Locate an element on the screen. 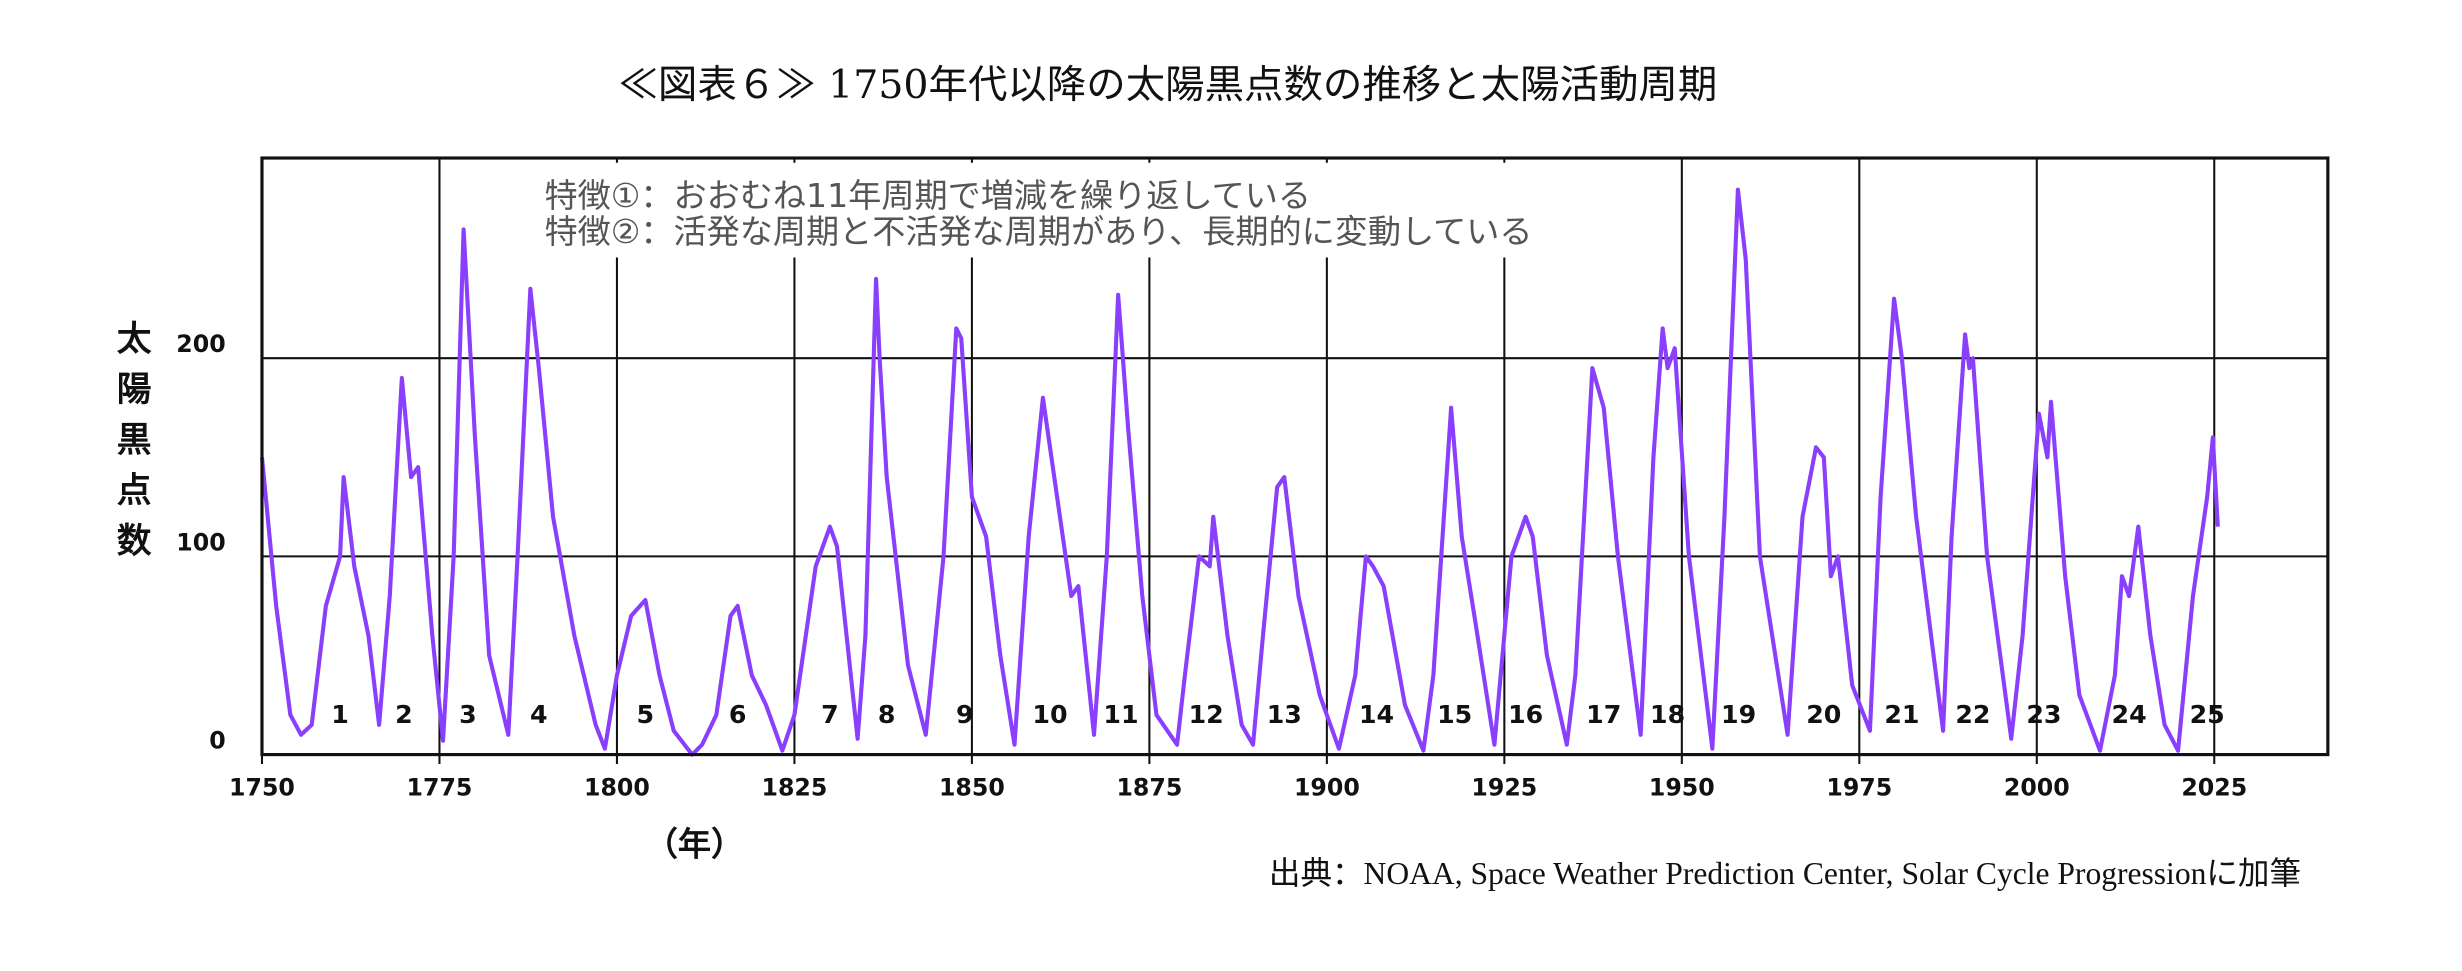 Image resolution: width=2462 pixels, height=971 pixels. x-axis-label: （年） is located at coordinates (694, 844).